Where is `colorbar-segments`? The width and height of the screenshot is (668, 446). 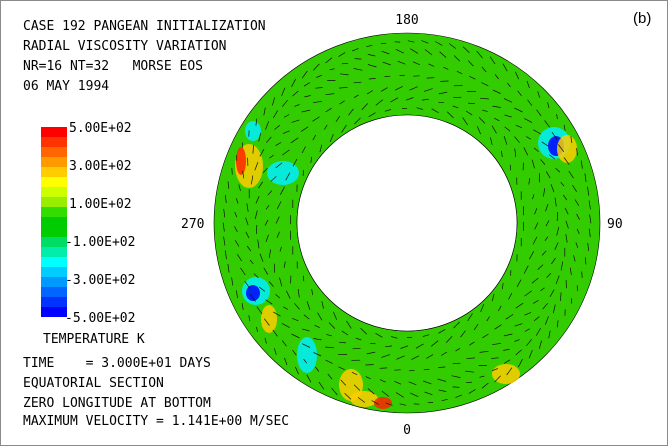
colorbar-segments is located at coordinates (54, 222).